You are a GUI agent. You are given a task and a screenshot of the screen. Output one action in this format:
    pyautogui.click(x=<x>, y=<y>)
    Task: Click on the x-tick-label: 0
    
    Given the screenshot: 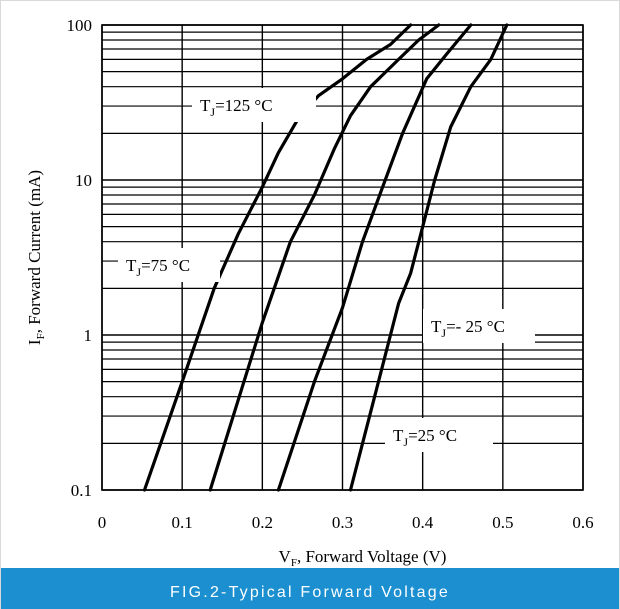 What is the action you would take?
    pyautogui.click(x=102, y=522)
    